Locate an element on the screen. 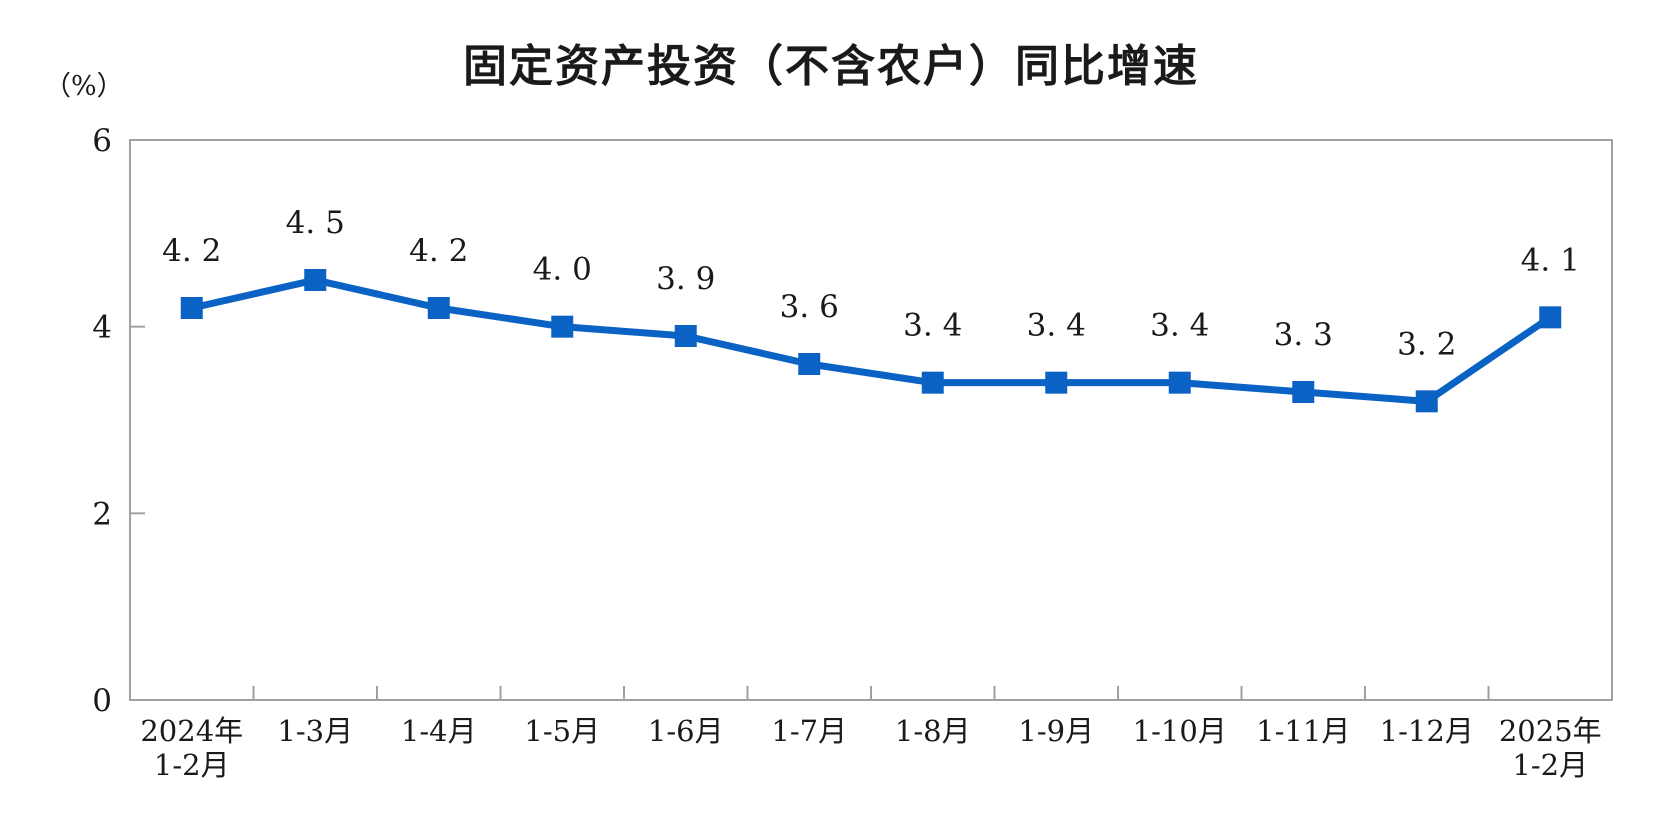 The image size is (1662, 834). data-point-label: 3. 3 is located at coordinates (1303, 335).